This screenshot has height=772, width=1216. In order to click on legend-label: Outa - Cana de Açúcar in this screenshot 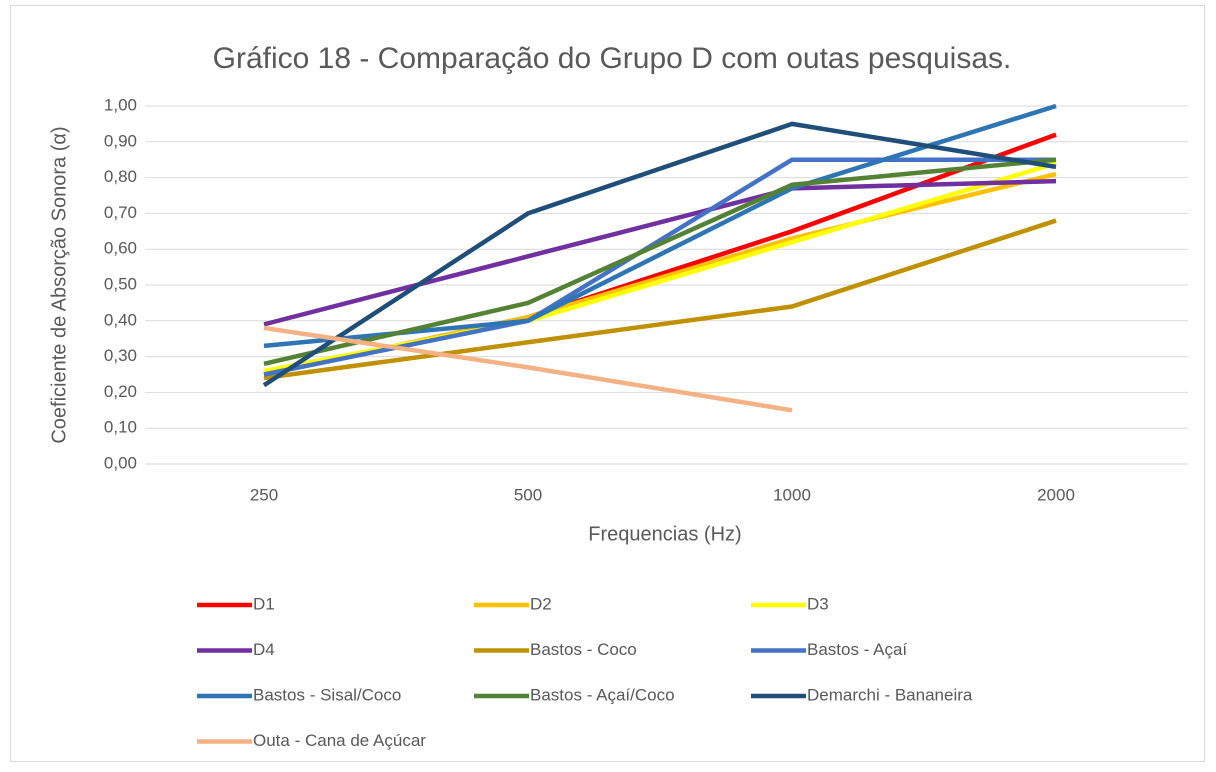, I will do `click(339, 740)`.